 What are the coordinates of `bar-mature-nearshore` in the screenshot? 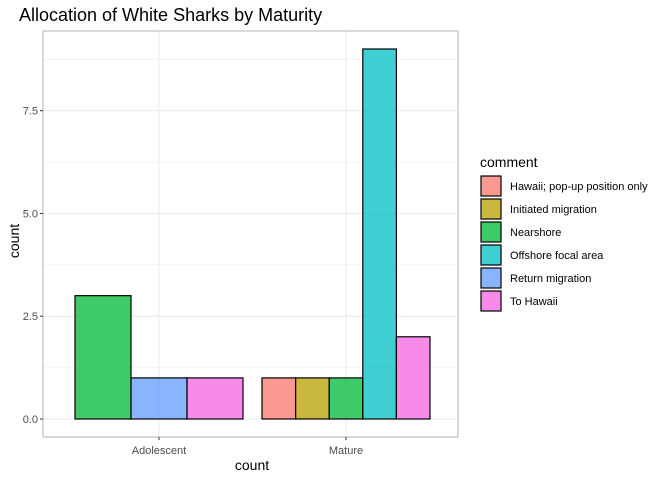 It's located at (346, 398).